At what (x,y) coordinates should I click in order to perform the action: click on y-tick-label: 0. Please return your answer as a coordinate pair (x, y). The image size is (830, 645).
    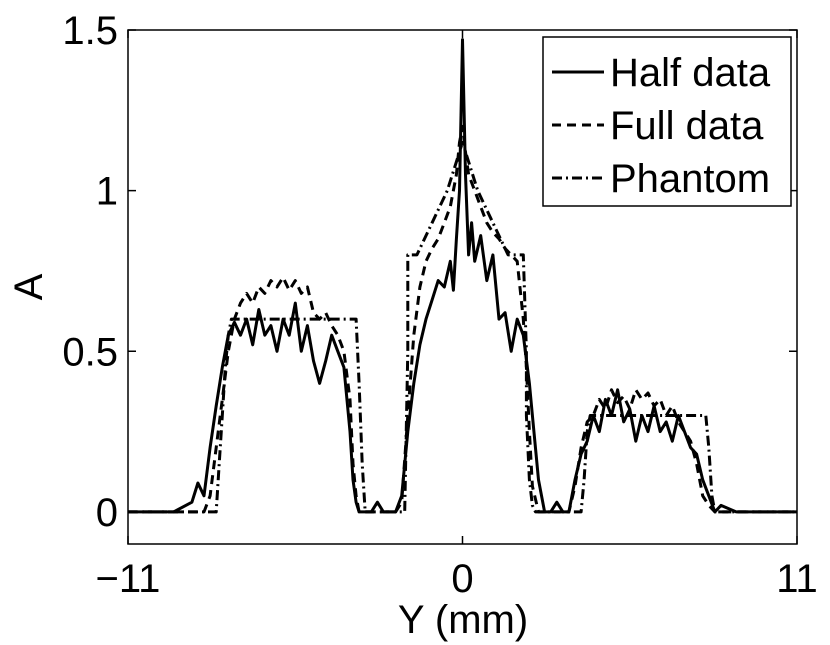
    Looking at the image, I should click on (107, 513).